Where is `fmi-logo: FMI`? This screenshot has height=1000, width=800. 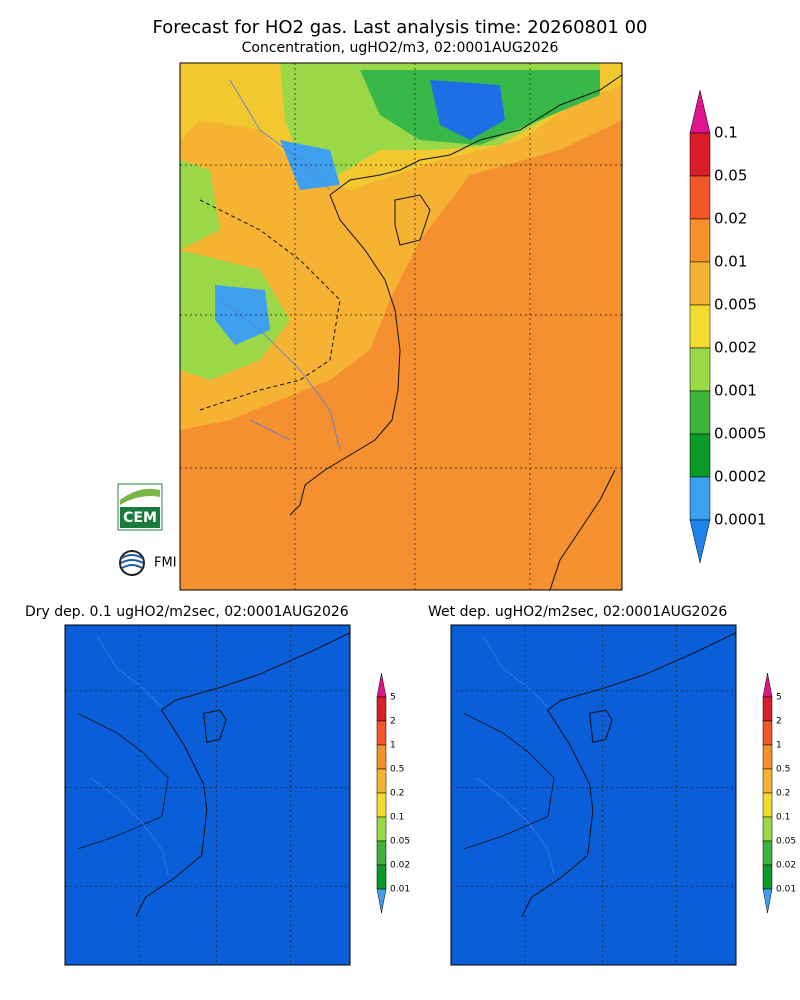
fmi-logo: FMI is located at coordinates (148, 563).